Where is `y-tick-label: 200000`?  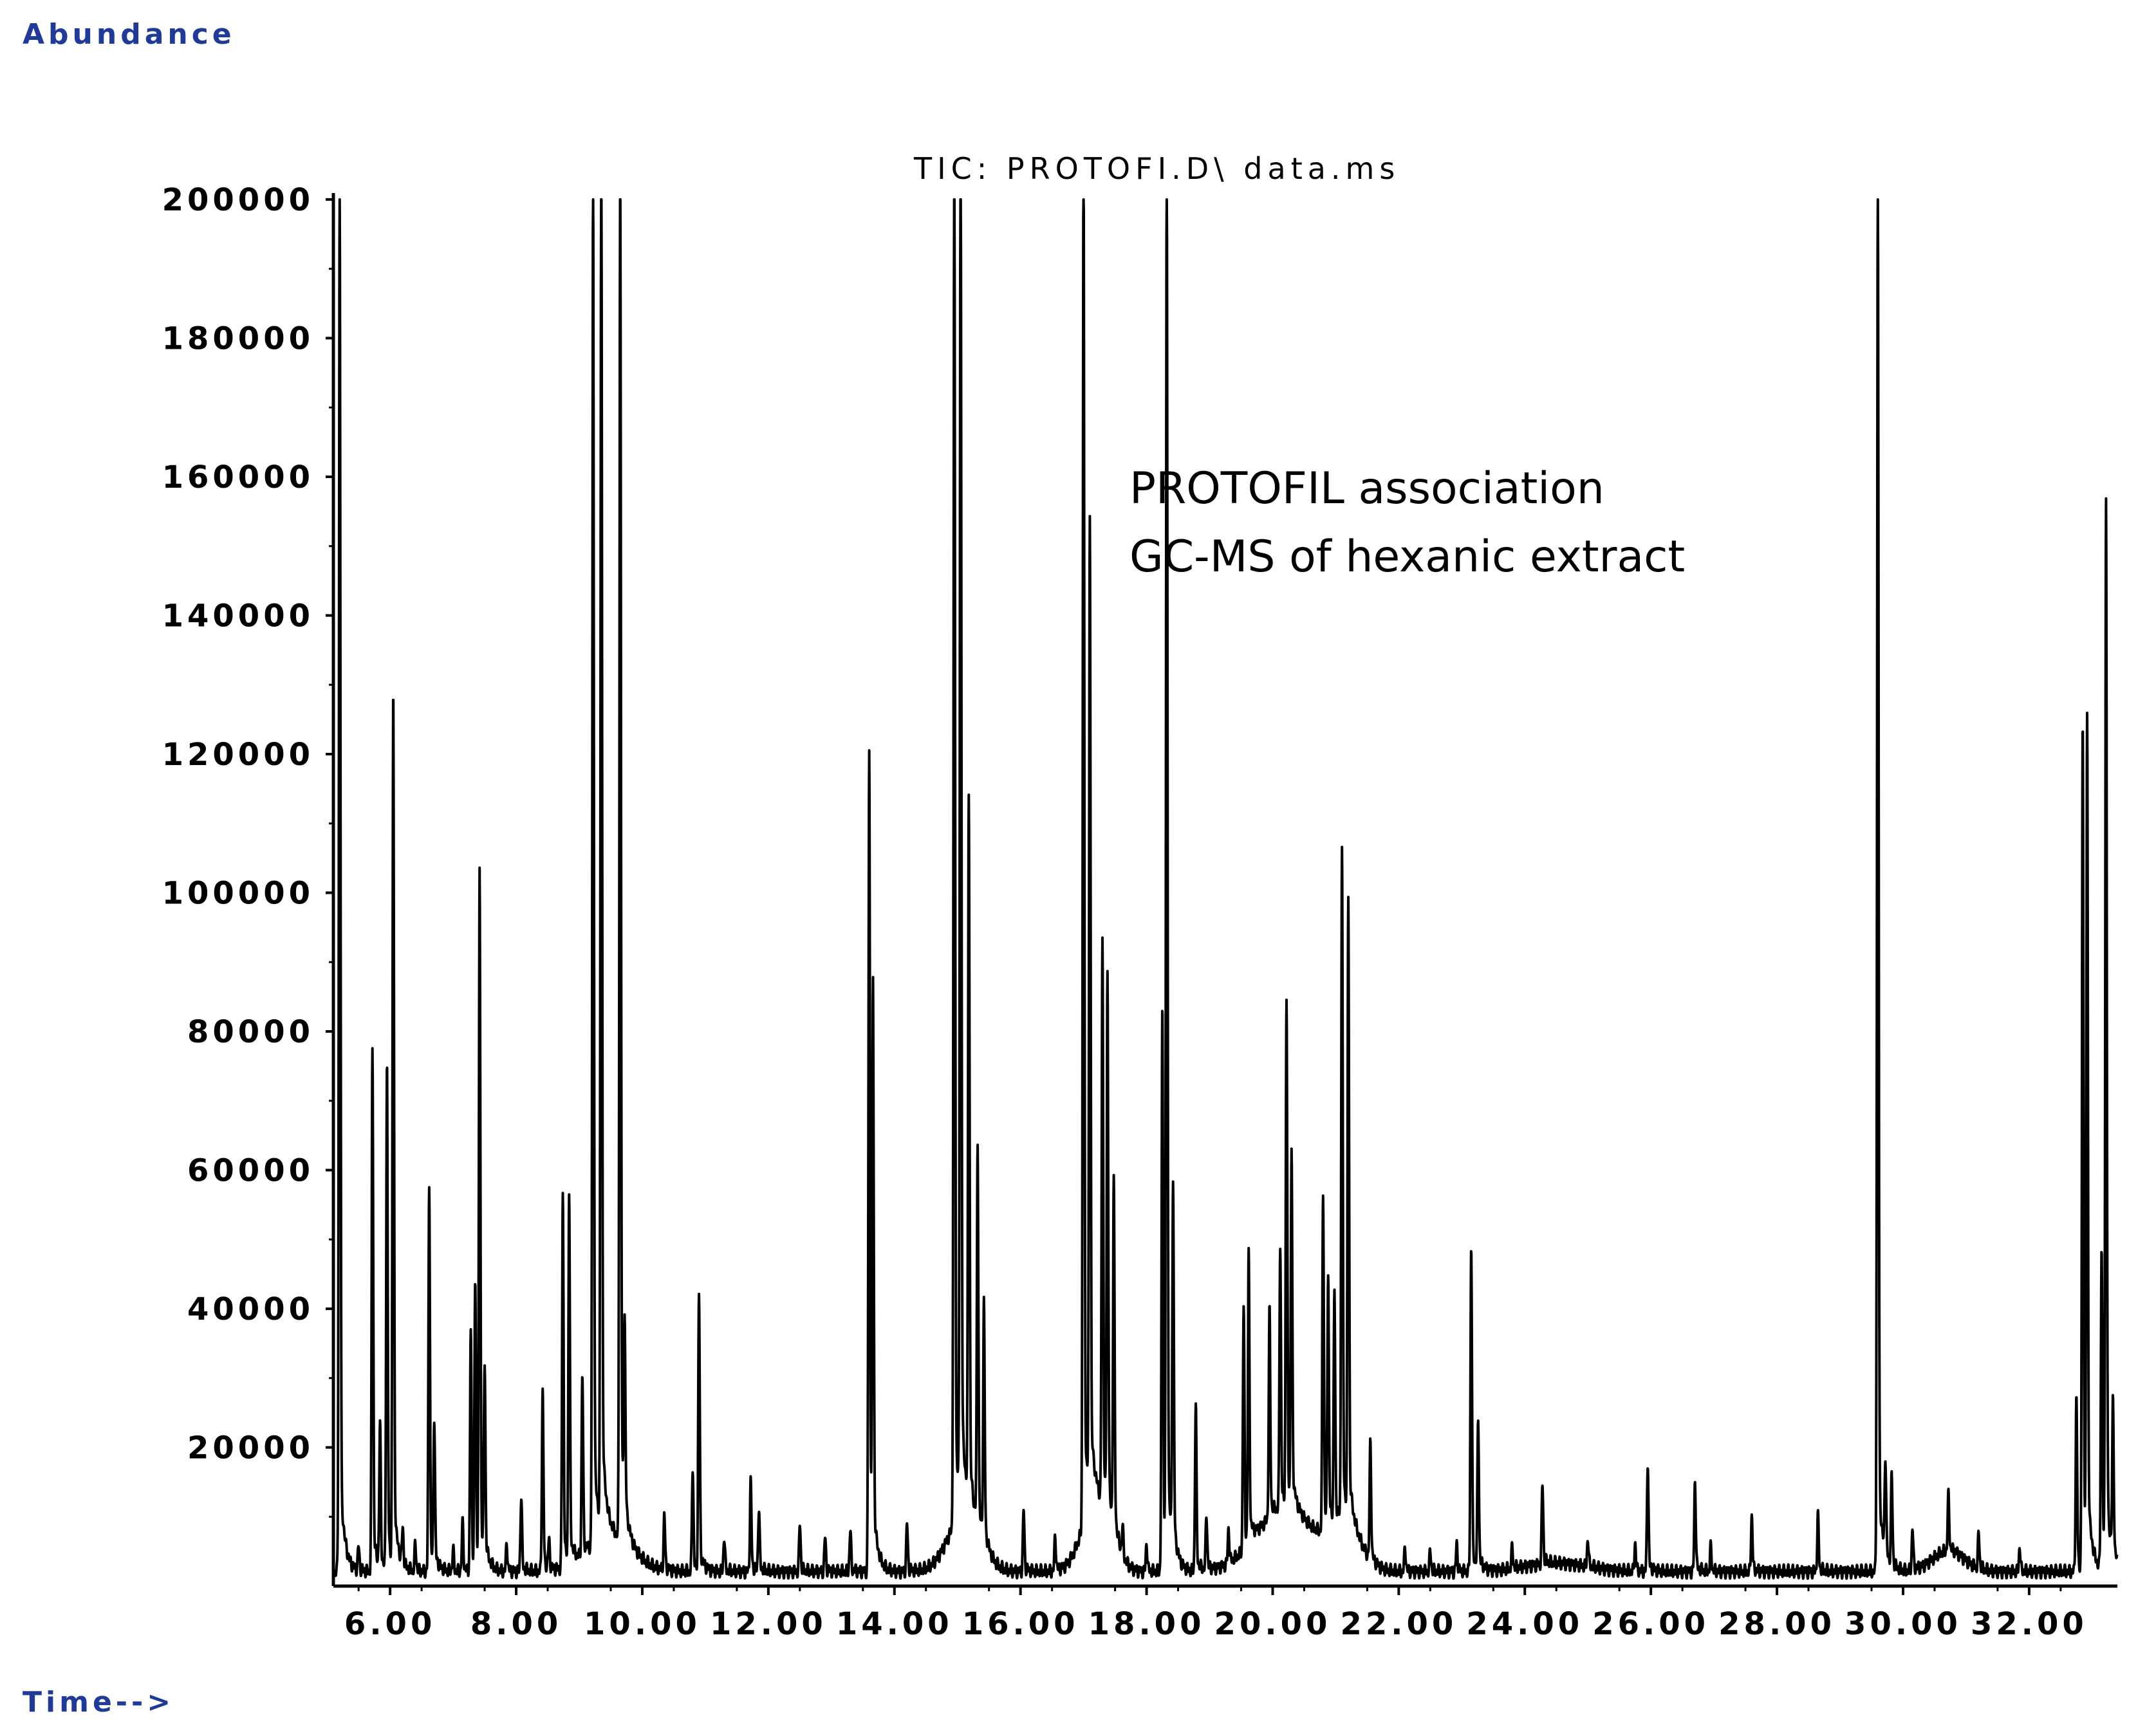
y-tick-label: 200000 is located at coordinates (238, 200).